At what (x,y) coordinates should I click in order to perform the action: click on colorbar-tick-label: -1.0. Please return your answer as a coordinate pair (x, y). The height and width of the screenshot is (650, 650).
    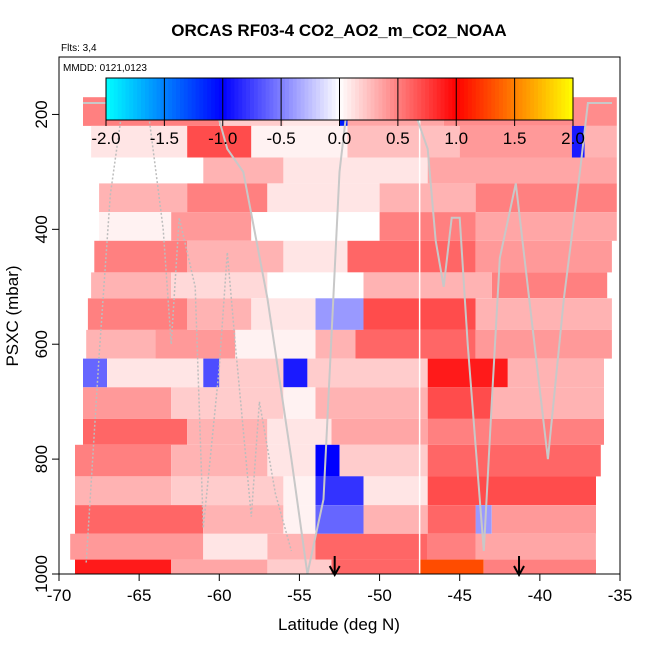
    Looking at the image, I should click on (222, 138).